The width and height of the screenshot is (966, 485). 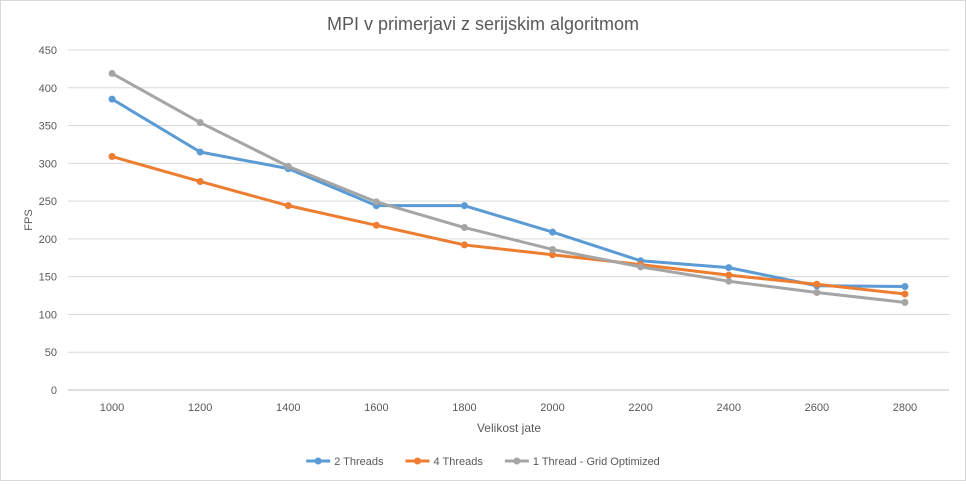 I want to click on x-axis-label: Velikost jate, so click(x=509, y=428).